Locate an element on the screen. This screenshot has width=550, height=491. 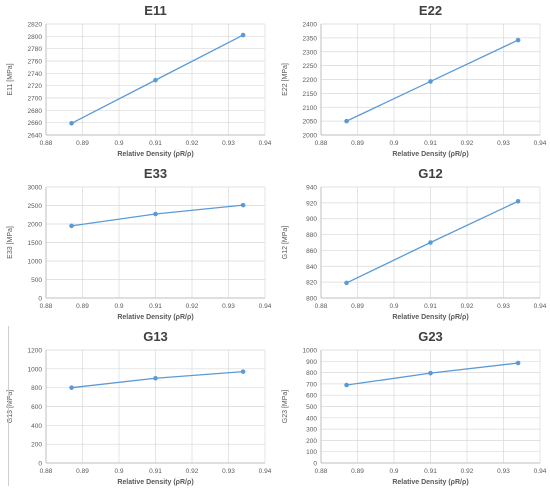
y-tick-label: 2660 is located at coordinates (35, 123).